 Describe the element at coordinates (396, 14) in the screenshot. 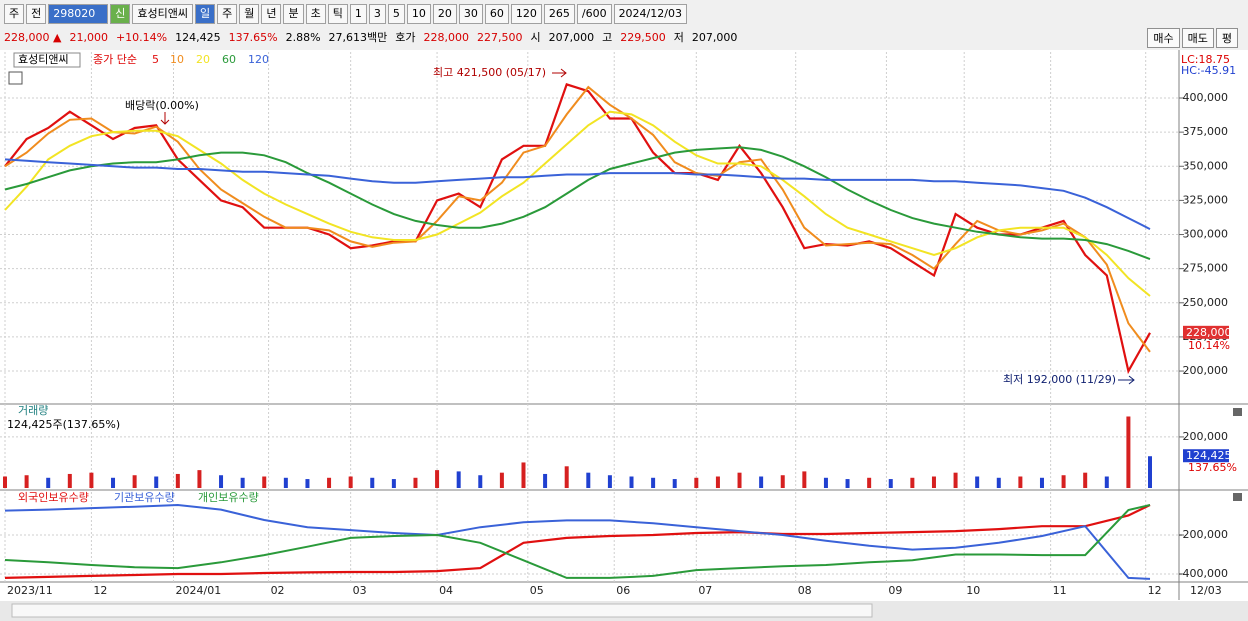

I see `toolbar-item: 5` at that location.